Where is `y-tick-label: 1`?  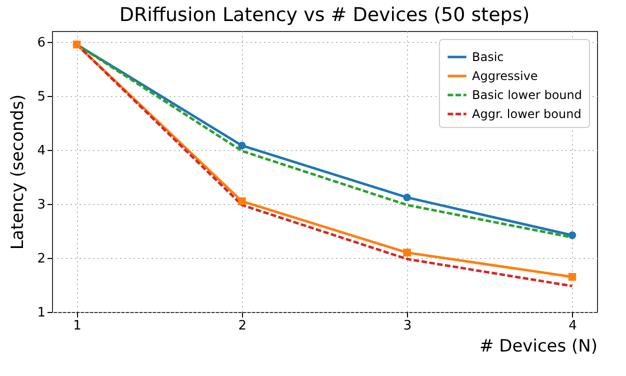 y-tick-label: 1 is located at coordinates (41, 313).